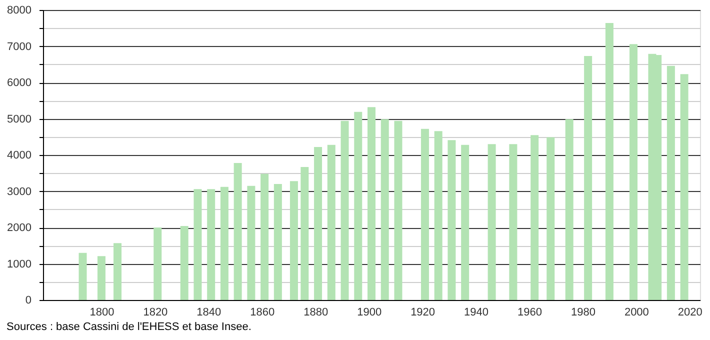  I want to click on y-tick-label: 1000, so click(19, 264).